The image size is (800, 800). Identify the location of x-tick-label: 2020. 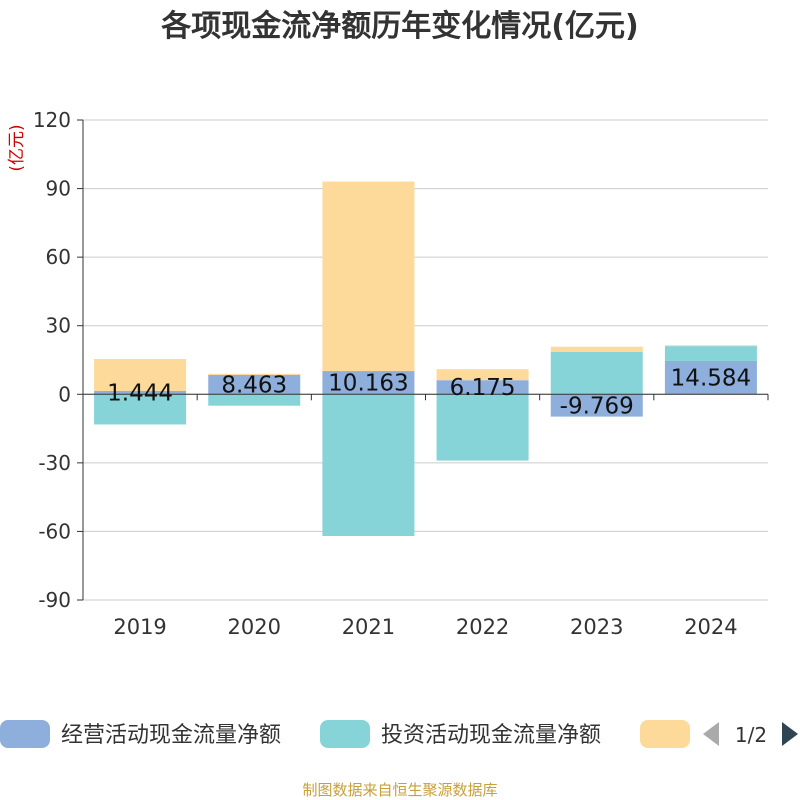
(254, 627).